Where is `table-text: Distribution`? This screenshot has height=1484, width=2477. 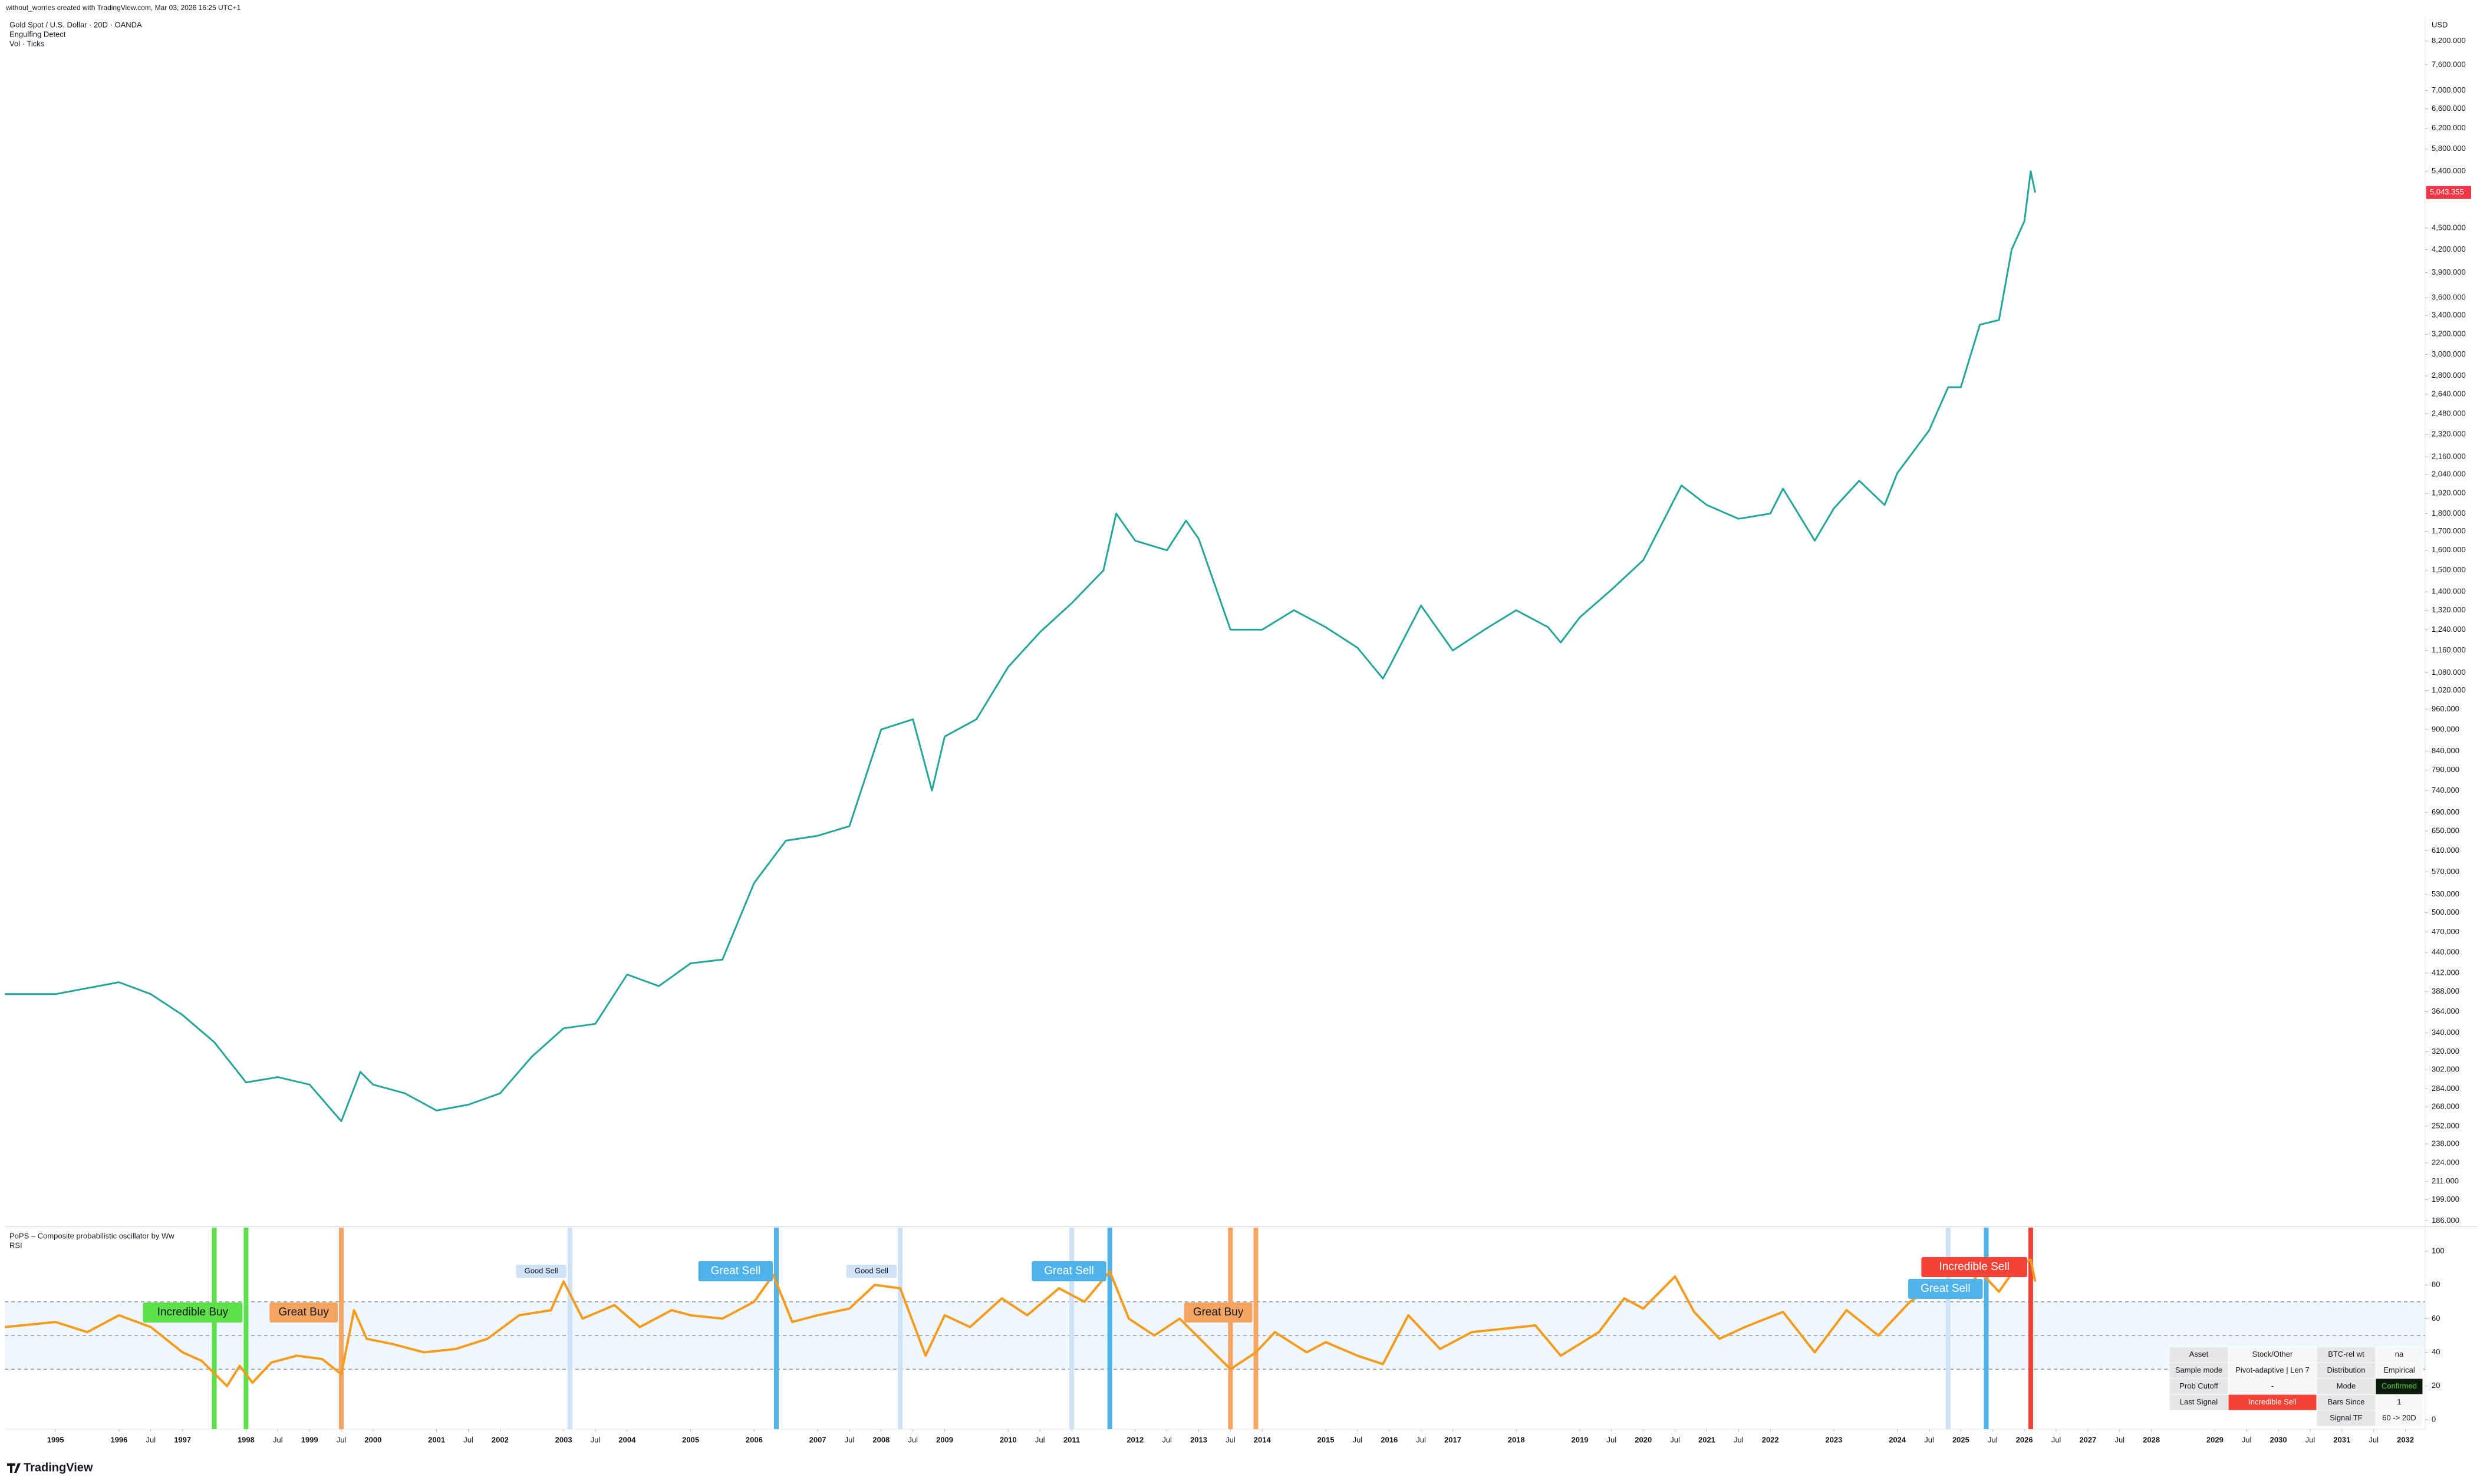 table-text: Distribution is located at coordinates (2346, 1370).